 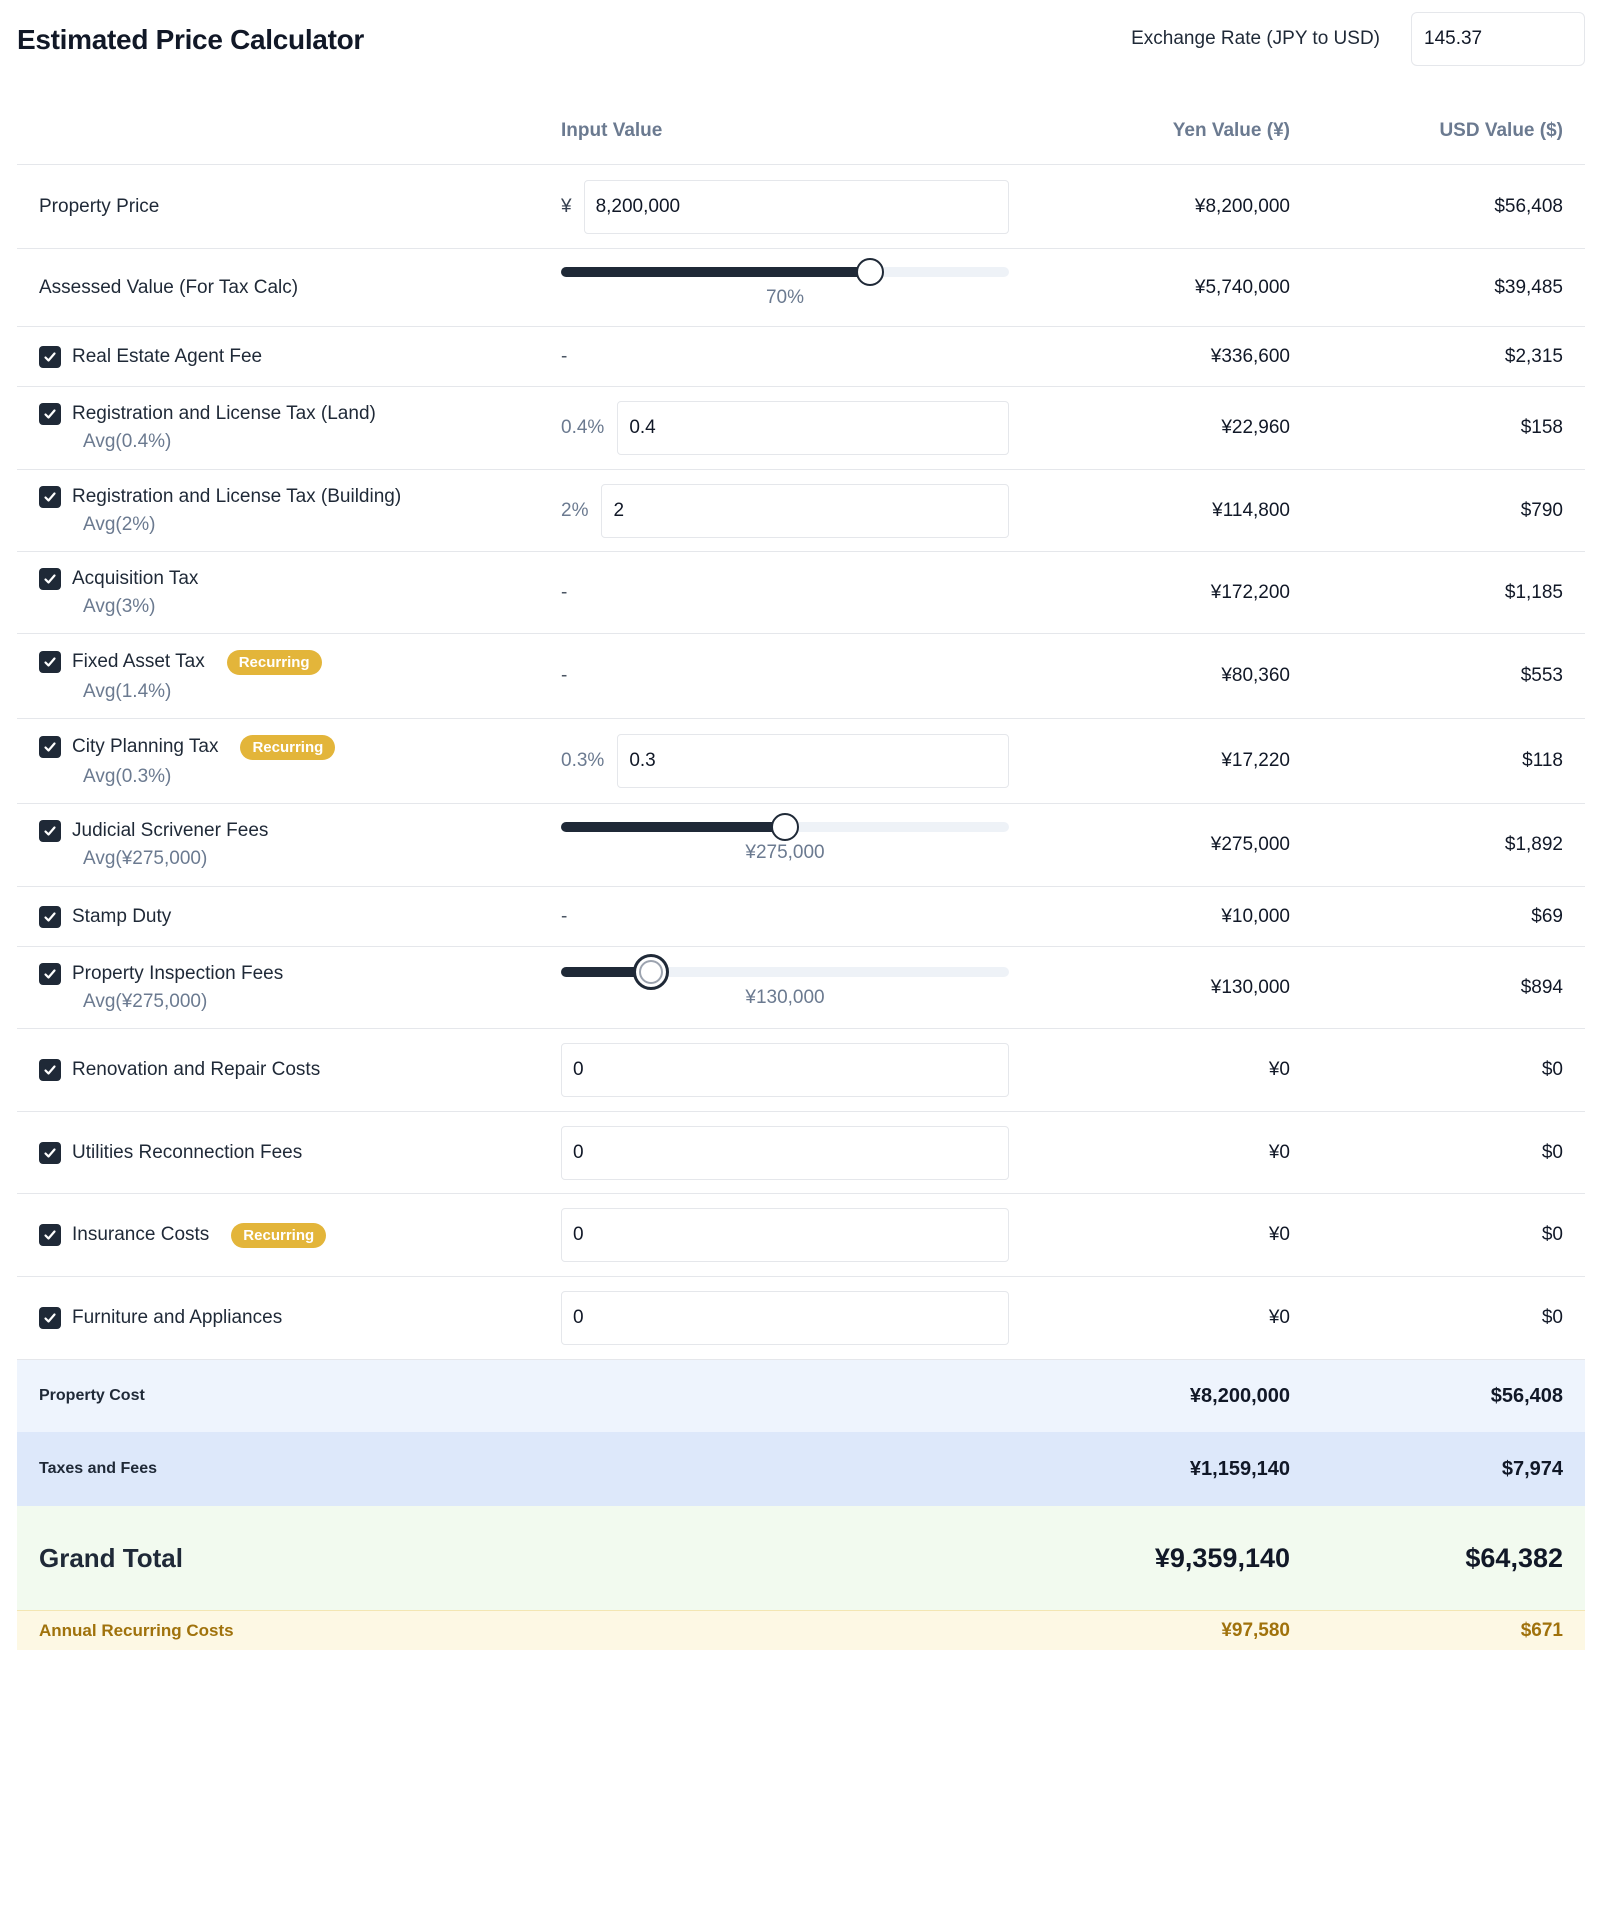 I want to click on input-cell: 0.4%, so click(x=785, y=428).